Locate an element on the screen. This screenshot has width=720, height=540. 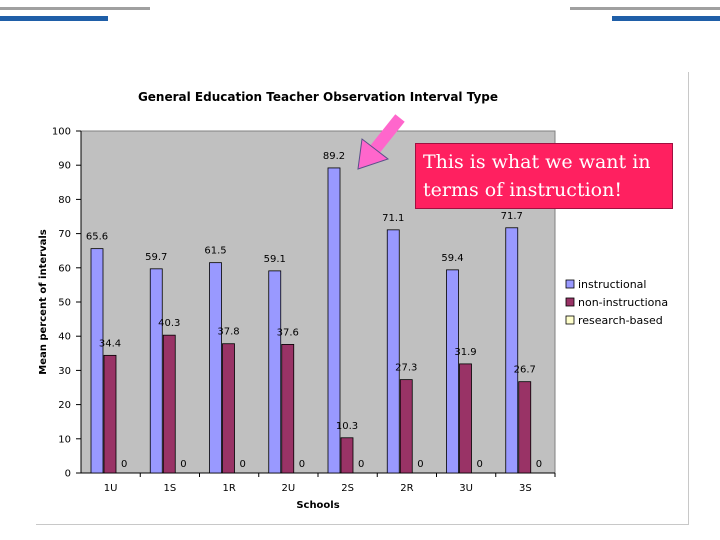
y-tick-label: 70 is located at coordinates (64, 234).